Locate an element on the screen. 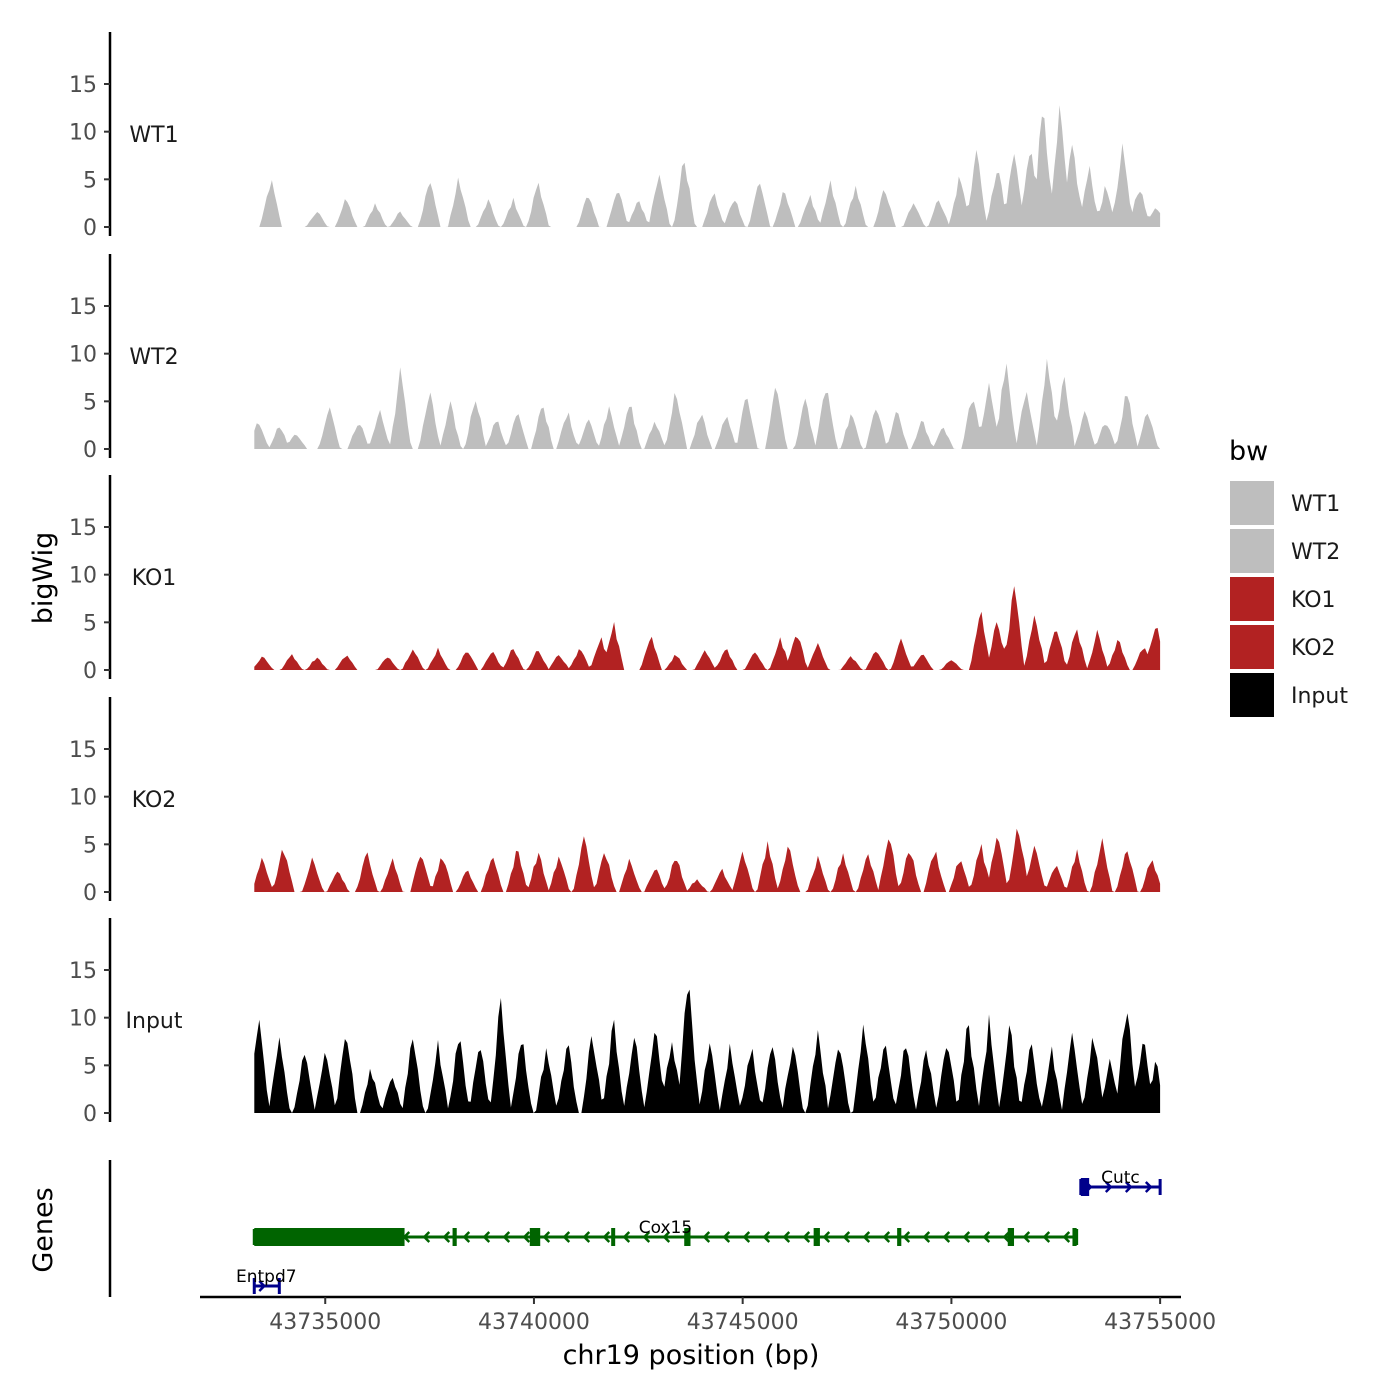  x-tick-label: 43750000 is located at coordinates (951, 1322).